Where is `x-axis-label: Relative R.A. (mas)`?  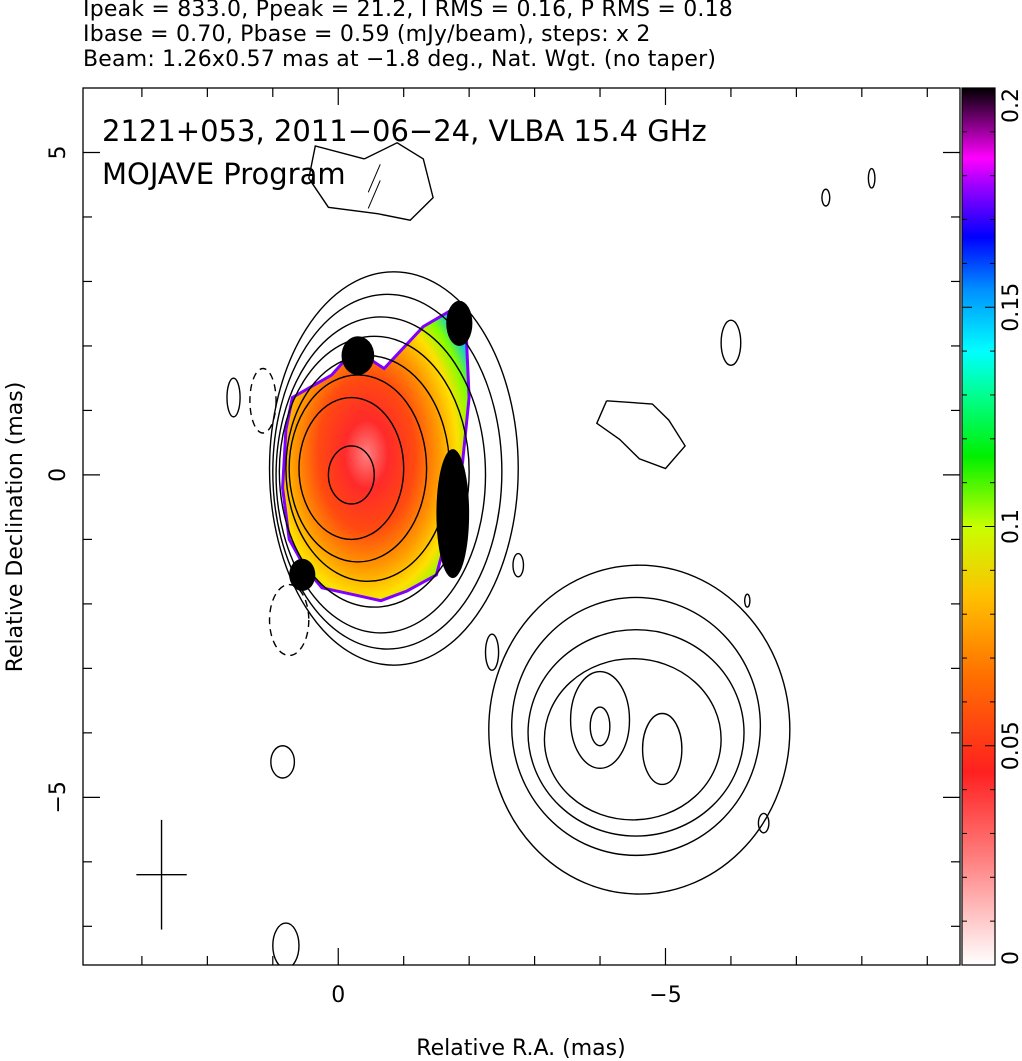
x-axis-label: Relative R.A. (mas) is located at coordinates (520, 1048).